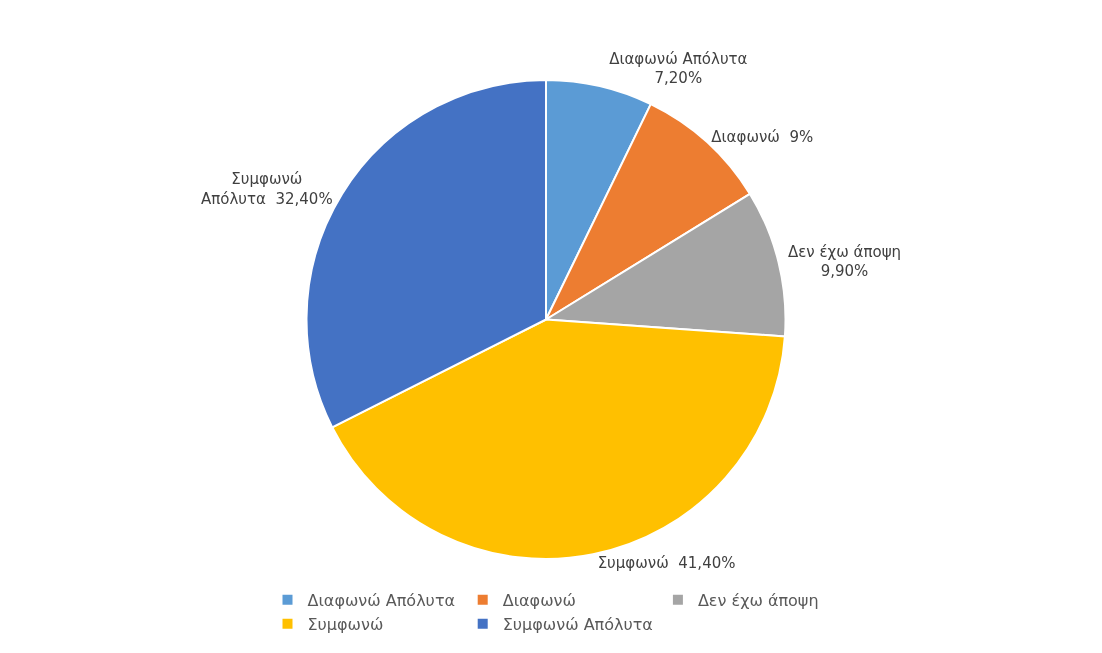 The image size is (1102, 653). What do you see at coordinates (539, 601) in the screenshot?
I see `legend-label: Διαφωνώ` at bounding box center [539, 601].